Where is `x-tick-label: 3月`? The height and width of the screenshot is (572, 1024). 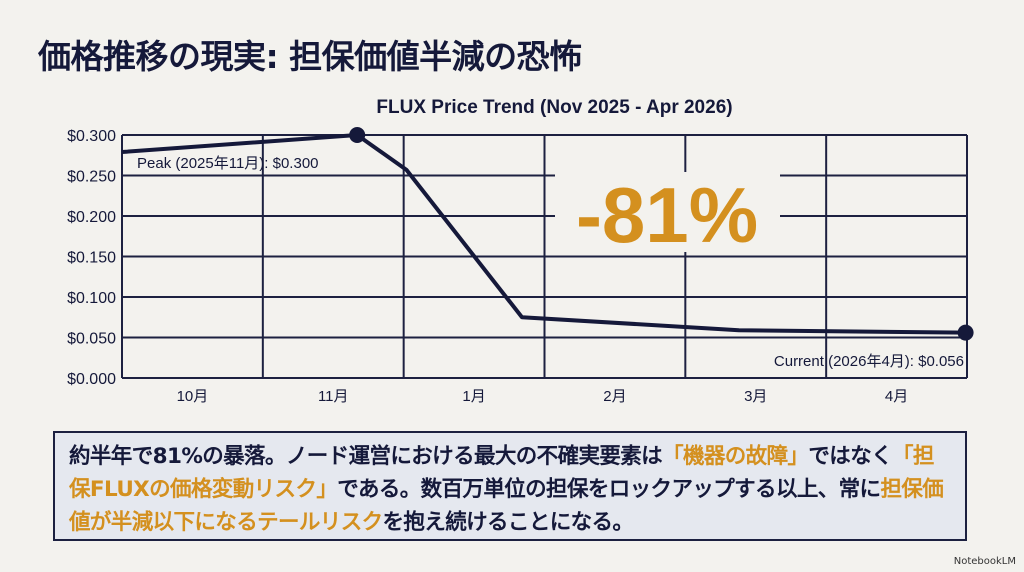 x-tick-label: 3月 is located at coordinates (755, 396).